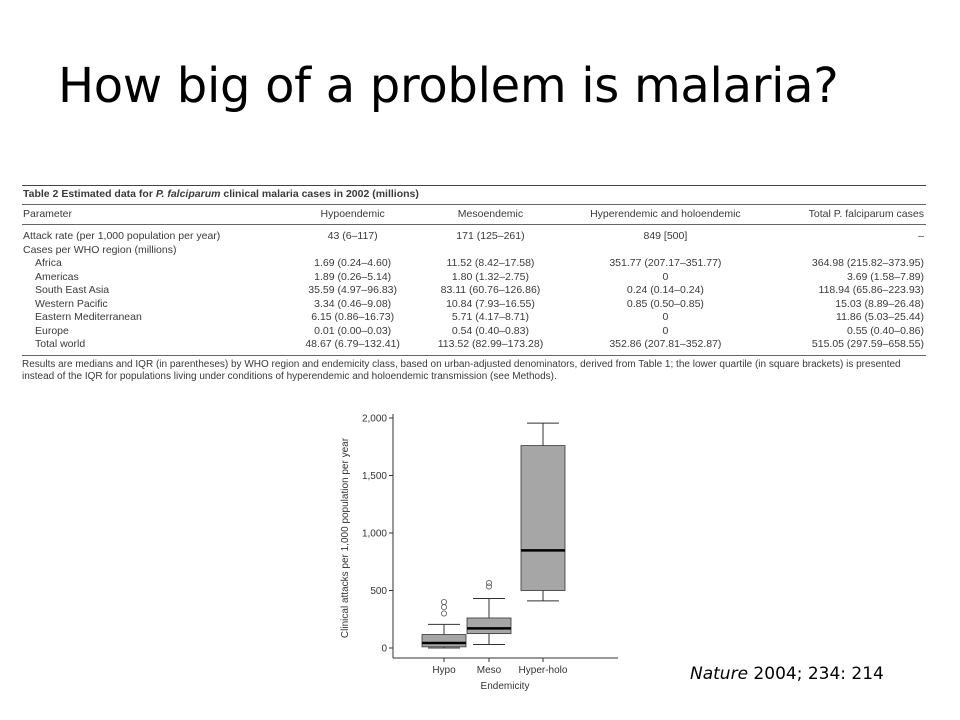 This screenshot has height=720, width=960. Describe the element at coordinates (353, 303) in the screenshot. I see `table-cell: 3.34 (0.46–9.08)` at that location.